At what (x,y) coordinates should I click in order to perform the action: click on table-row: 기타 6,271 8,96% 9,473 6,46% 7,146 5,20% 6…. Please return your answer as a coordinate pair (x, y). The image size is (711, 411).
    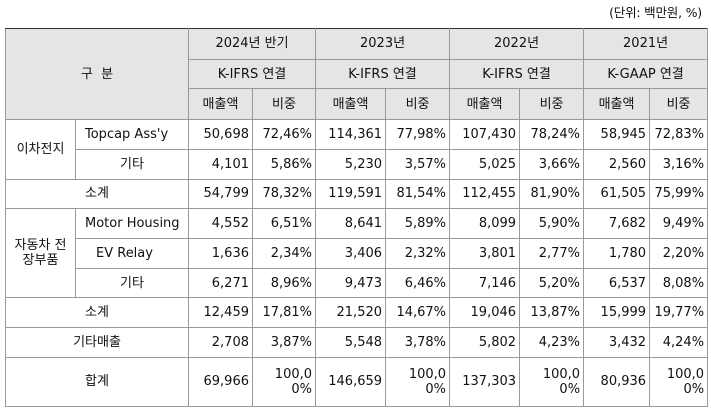
    Looking at the image, I should click on (357, 283).